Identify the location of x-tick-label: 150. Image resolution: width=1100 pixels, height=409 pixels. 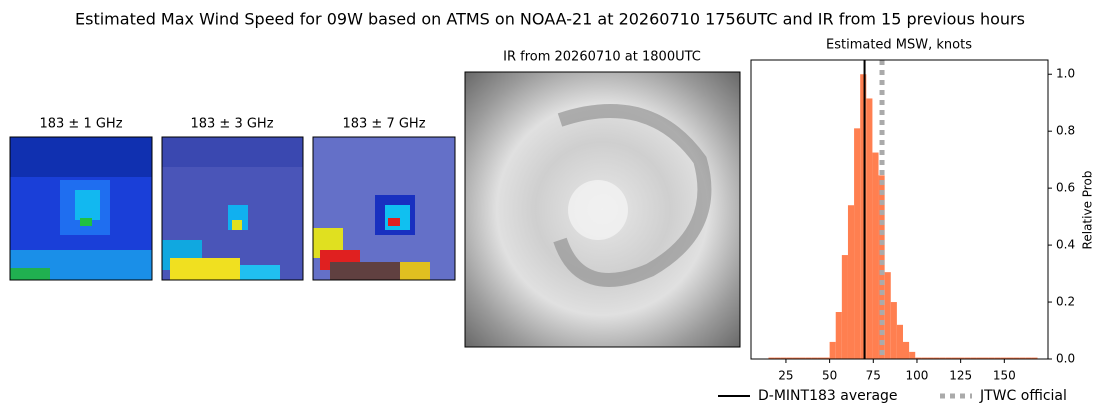
(1004, 376).